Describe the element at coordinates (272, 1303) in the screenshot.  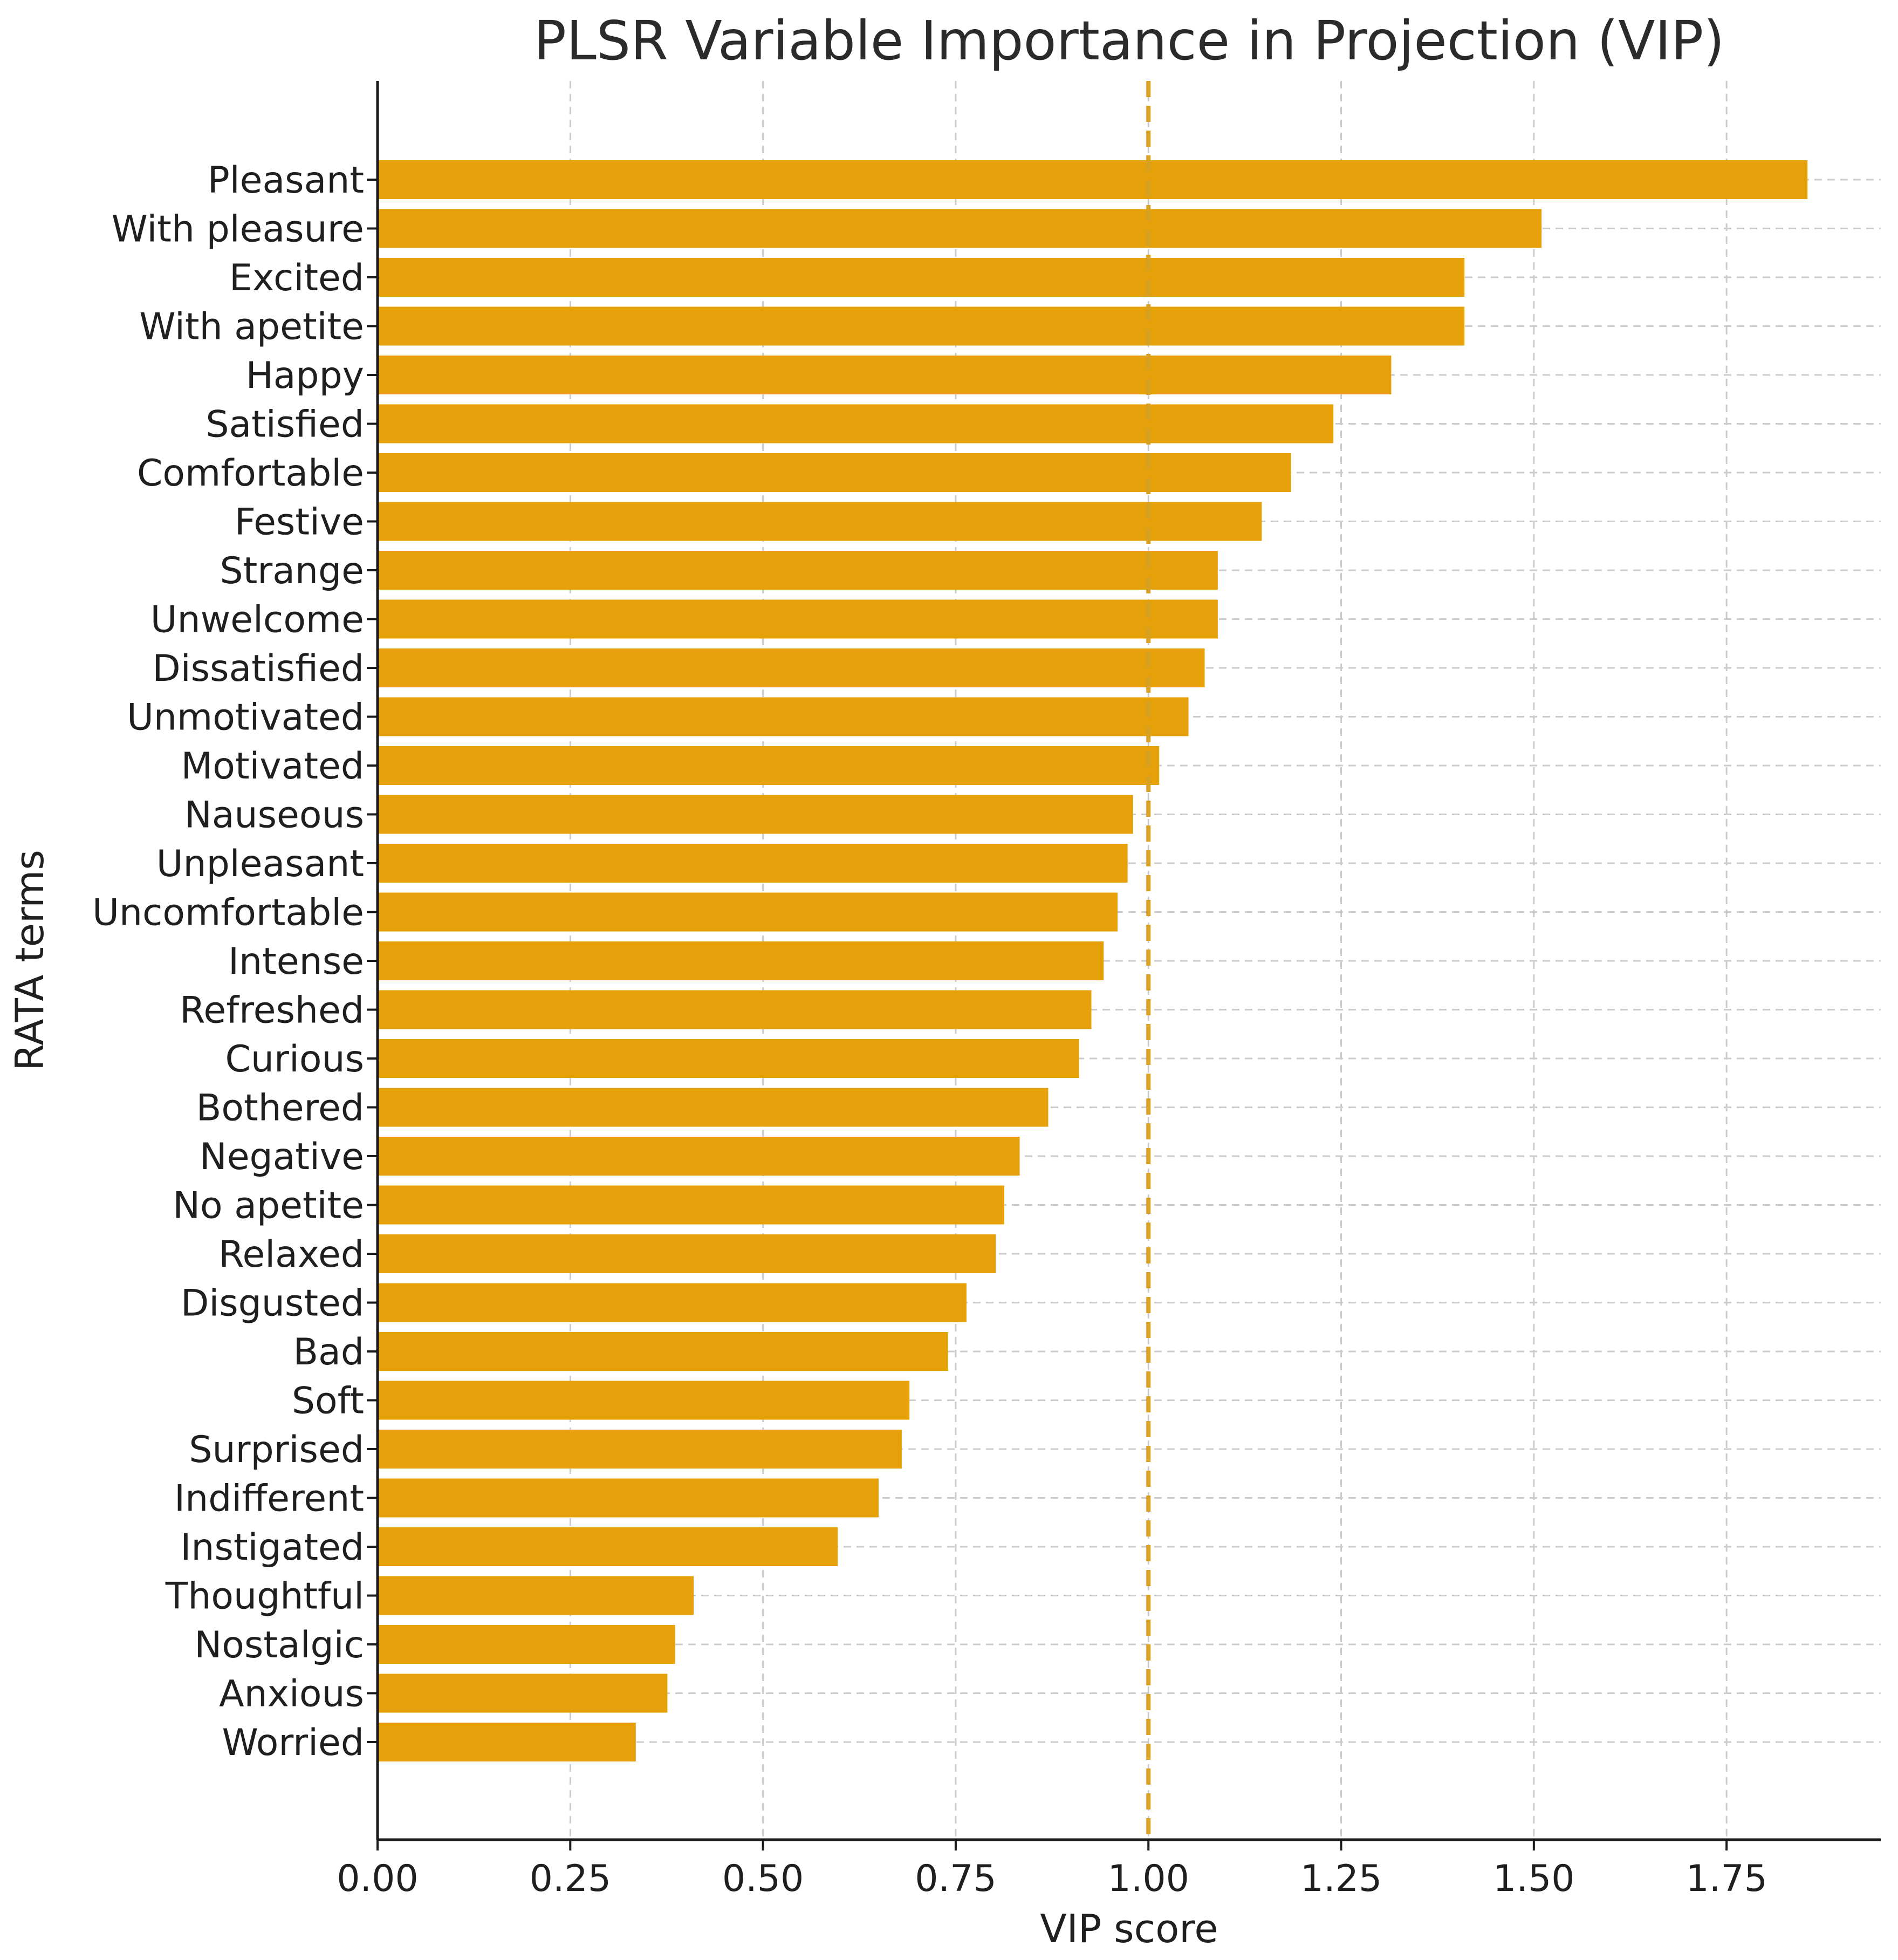
I see `category-label: Disgusted` at that location.